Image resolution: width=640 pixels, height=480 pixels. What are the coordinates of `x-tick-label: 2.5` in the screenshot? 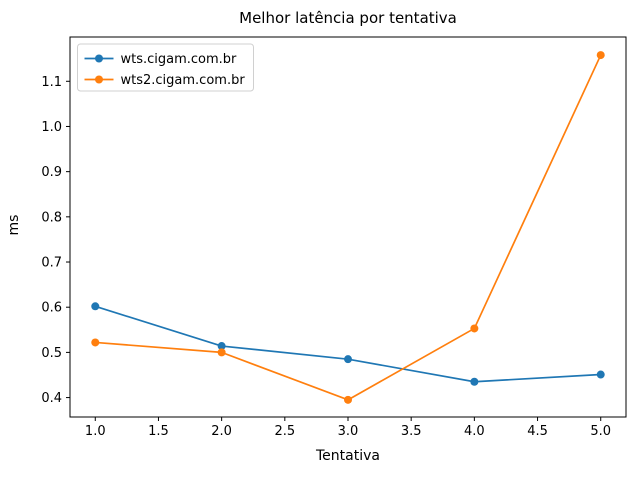 It's located at (284, 431).